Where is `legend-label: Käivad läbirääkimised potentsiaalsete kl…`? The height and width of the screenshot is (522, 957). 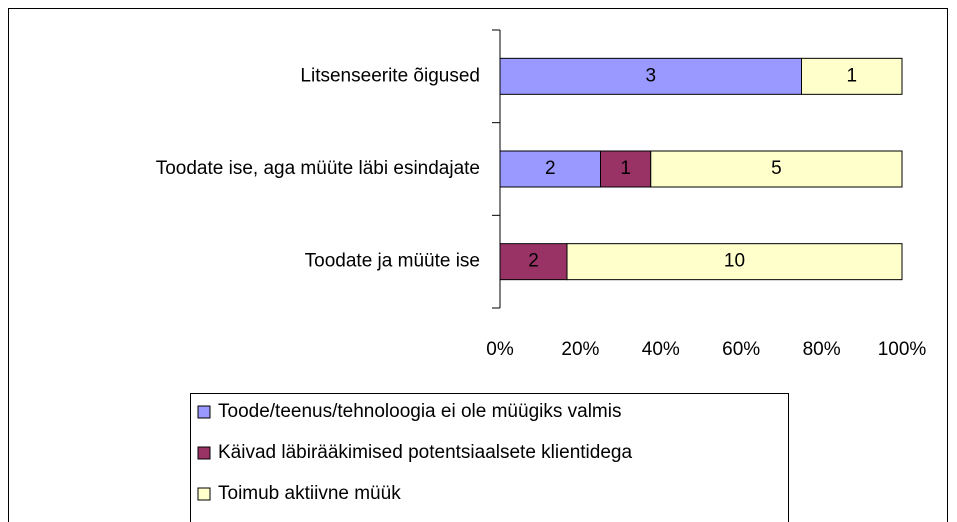
legend-label: Käivad läbirääkimised potentsiaalsete kl… is located at coordinates (425, 452).